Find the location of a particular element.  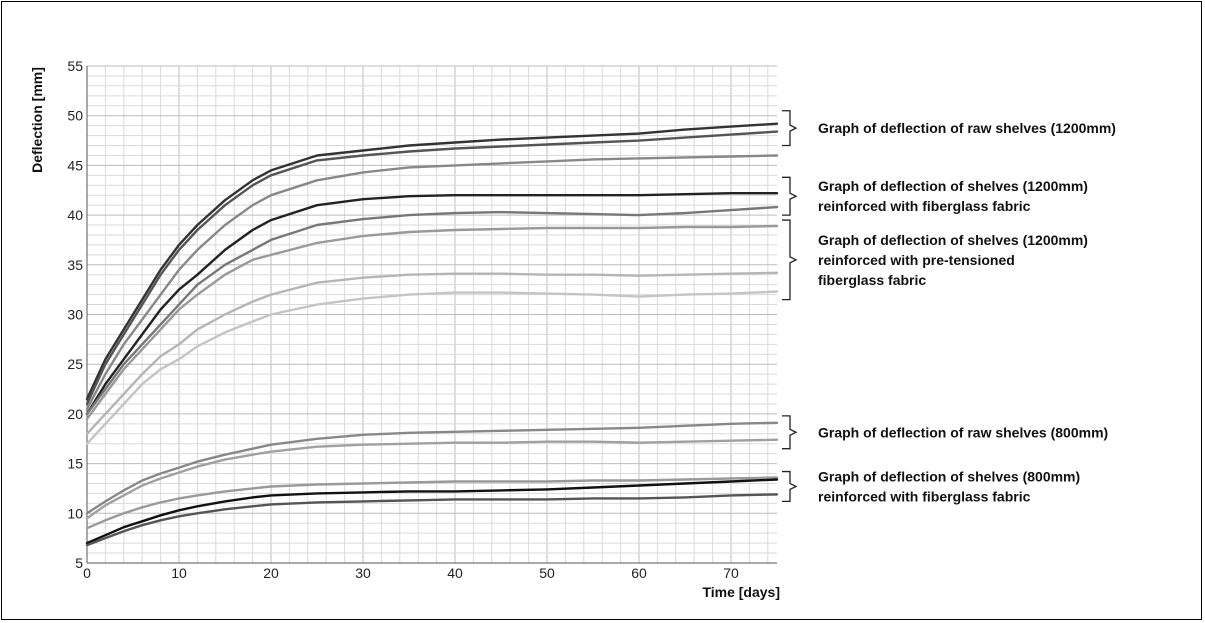

annotation-text: Graph of deflection of shelves (800mm) is located at coordinates (949, 476).